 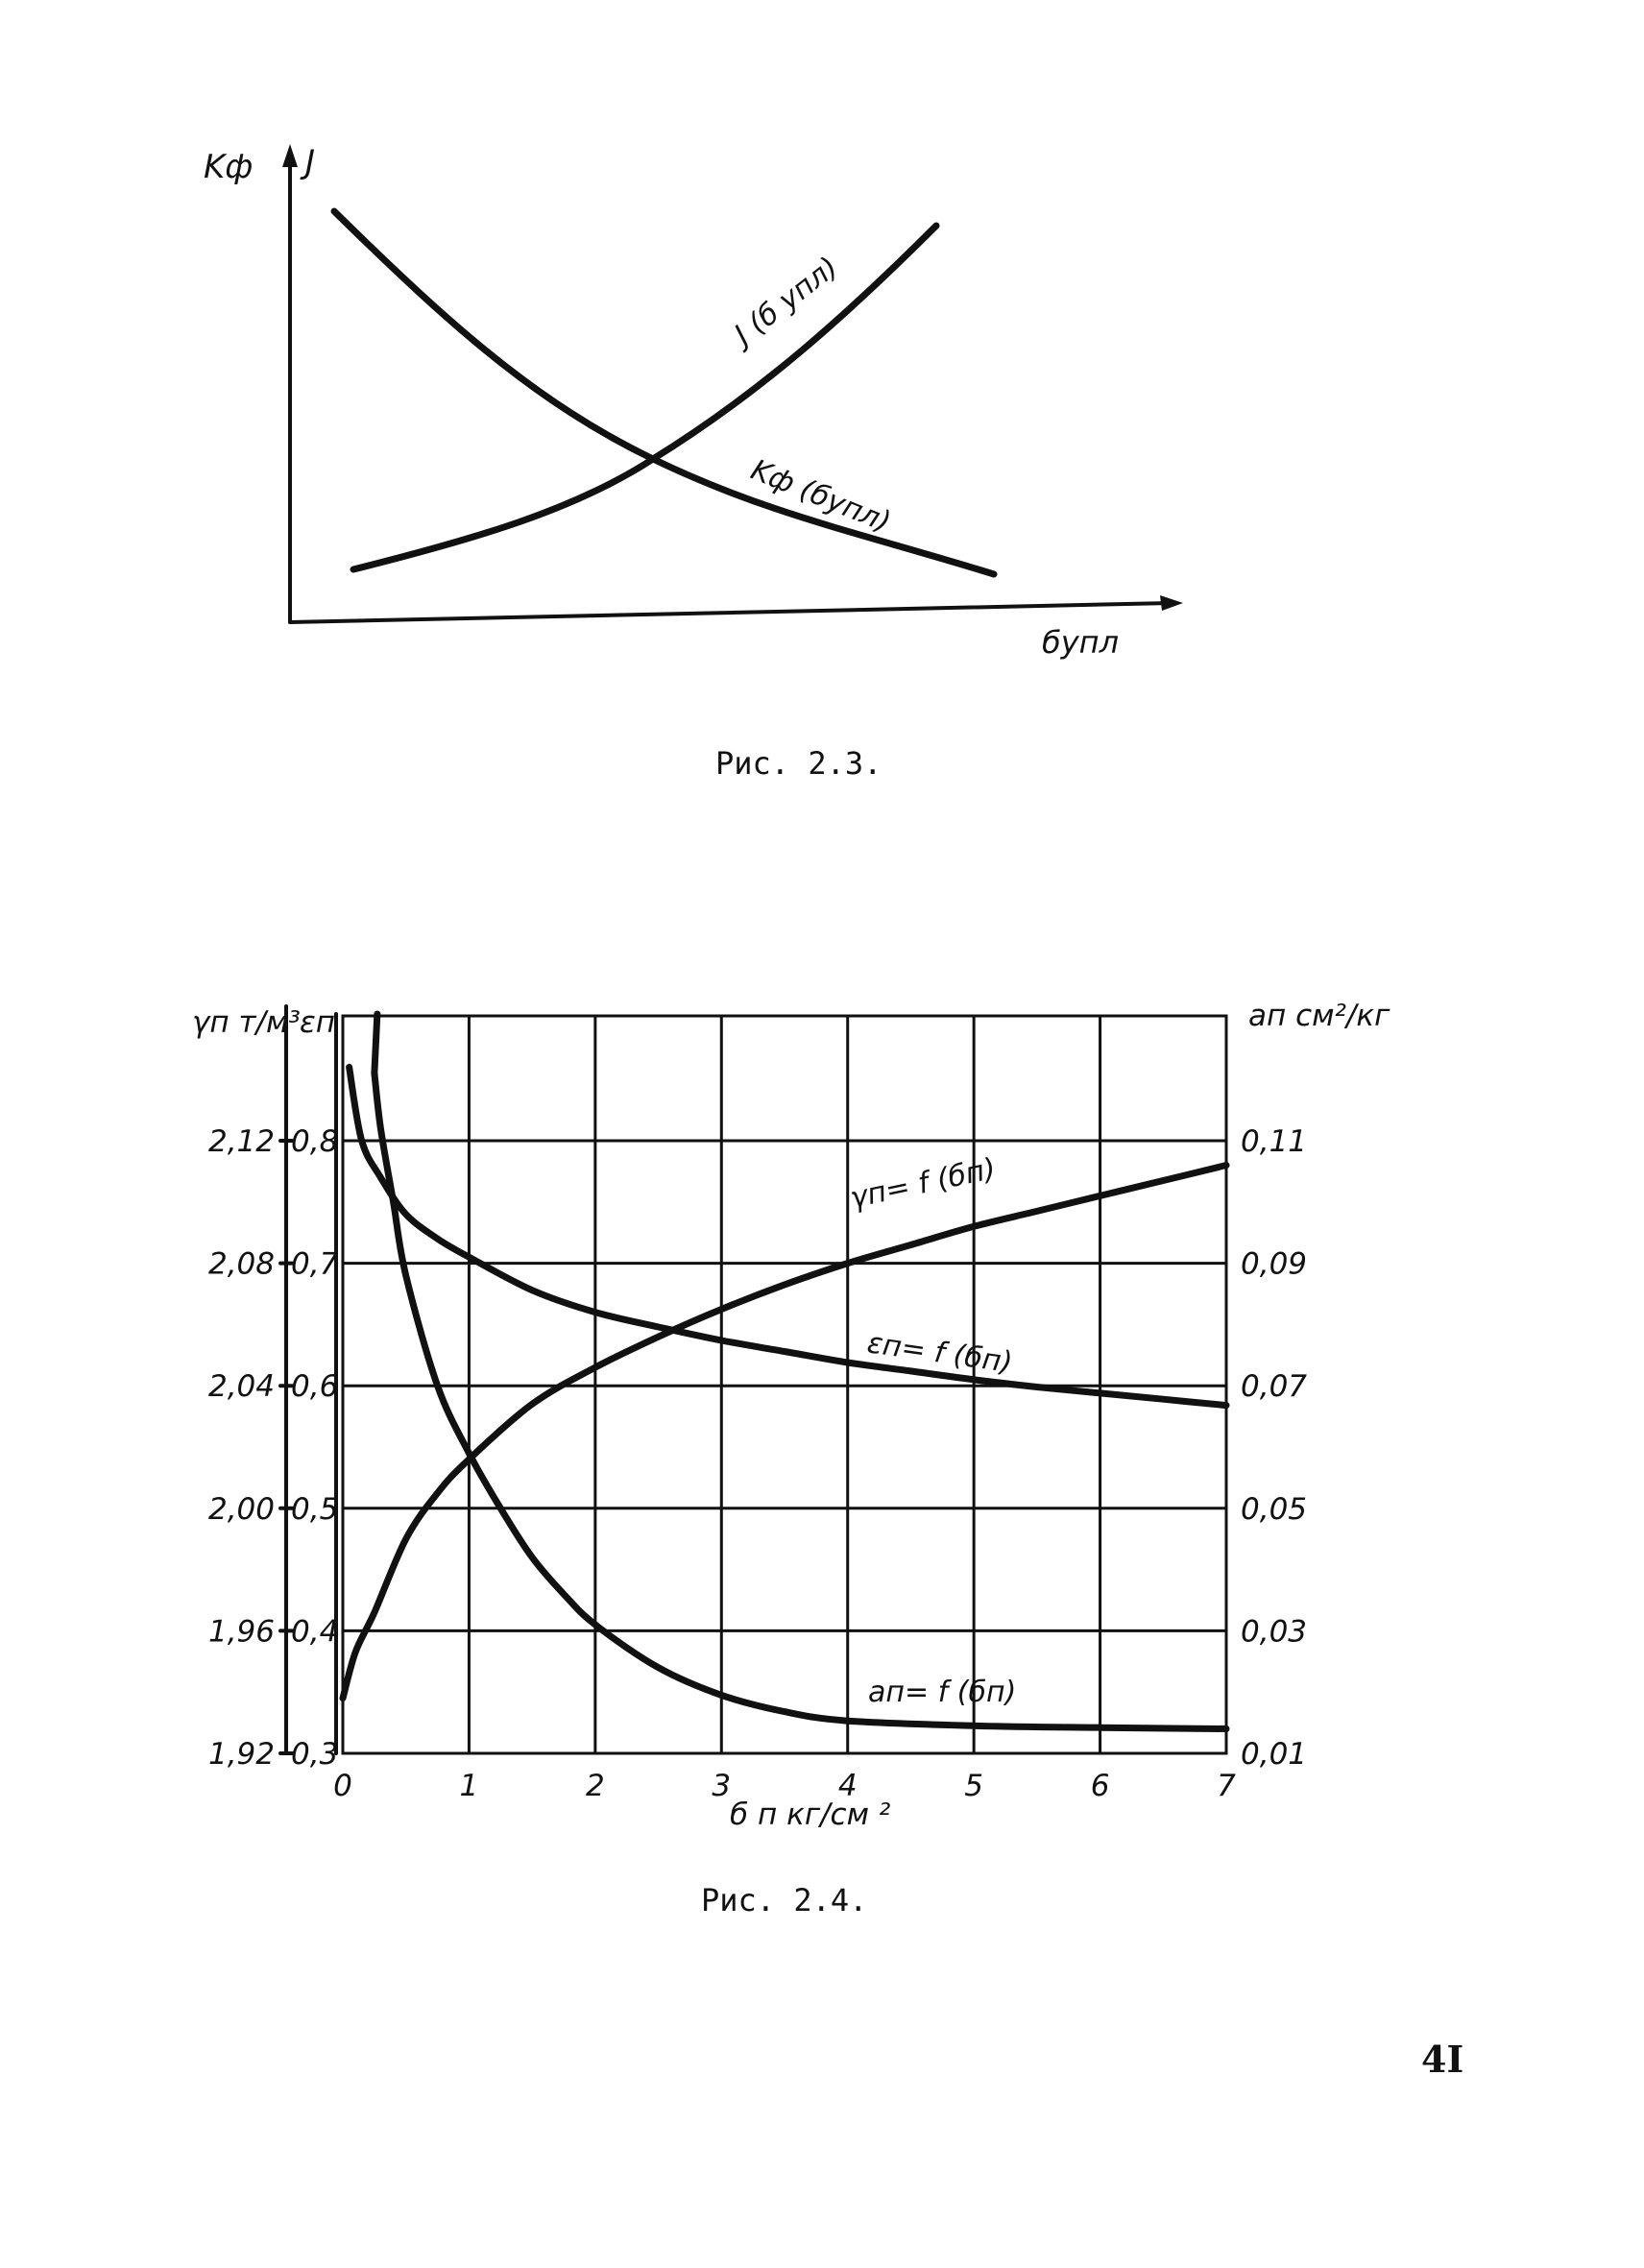 I want to click on fig2-a-tick-label: 0,11, so click(x=1274, y=1141).